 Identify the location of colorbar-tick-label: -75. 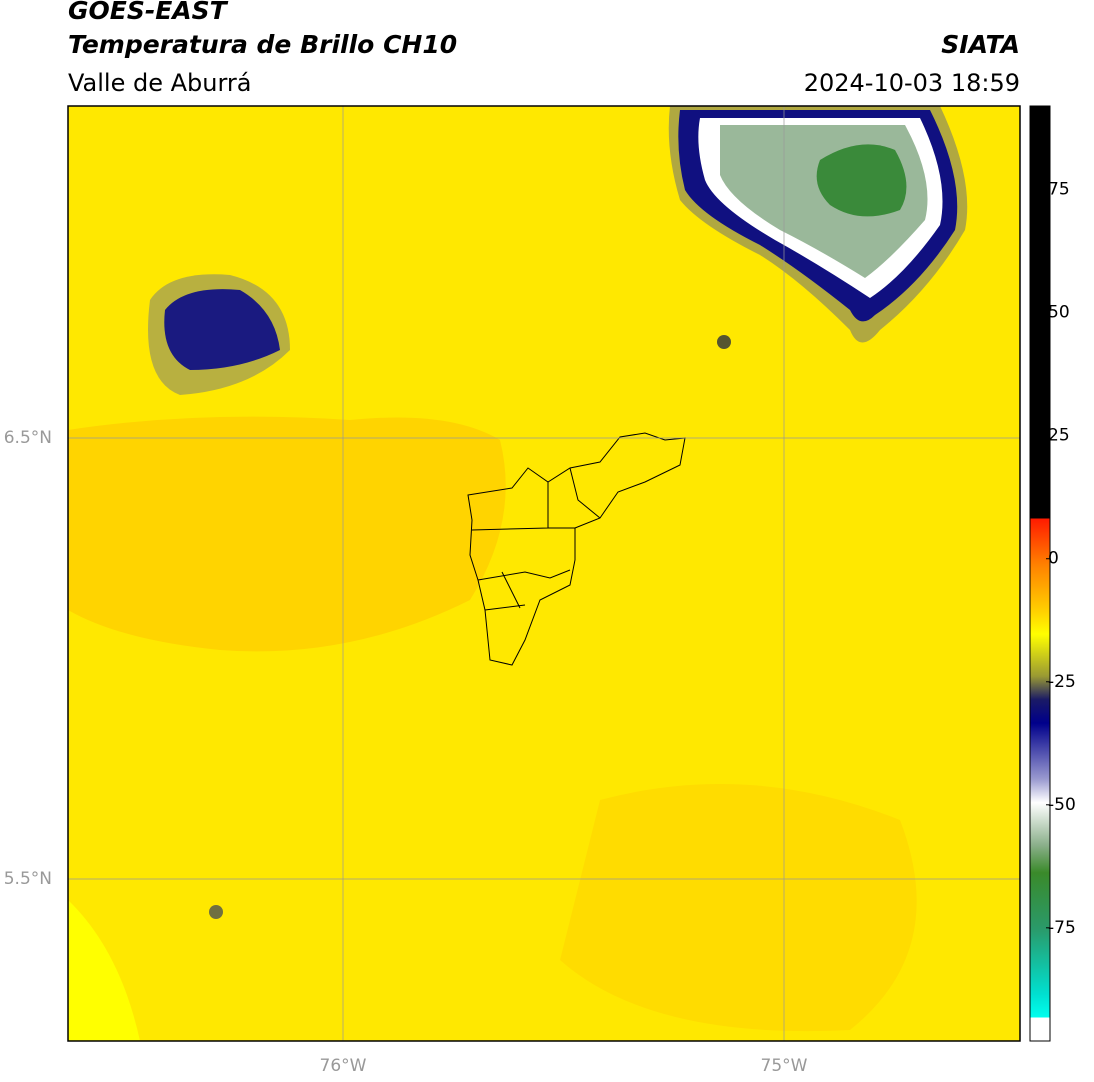
(1062, 928).